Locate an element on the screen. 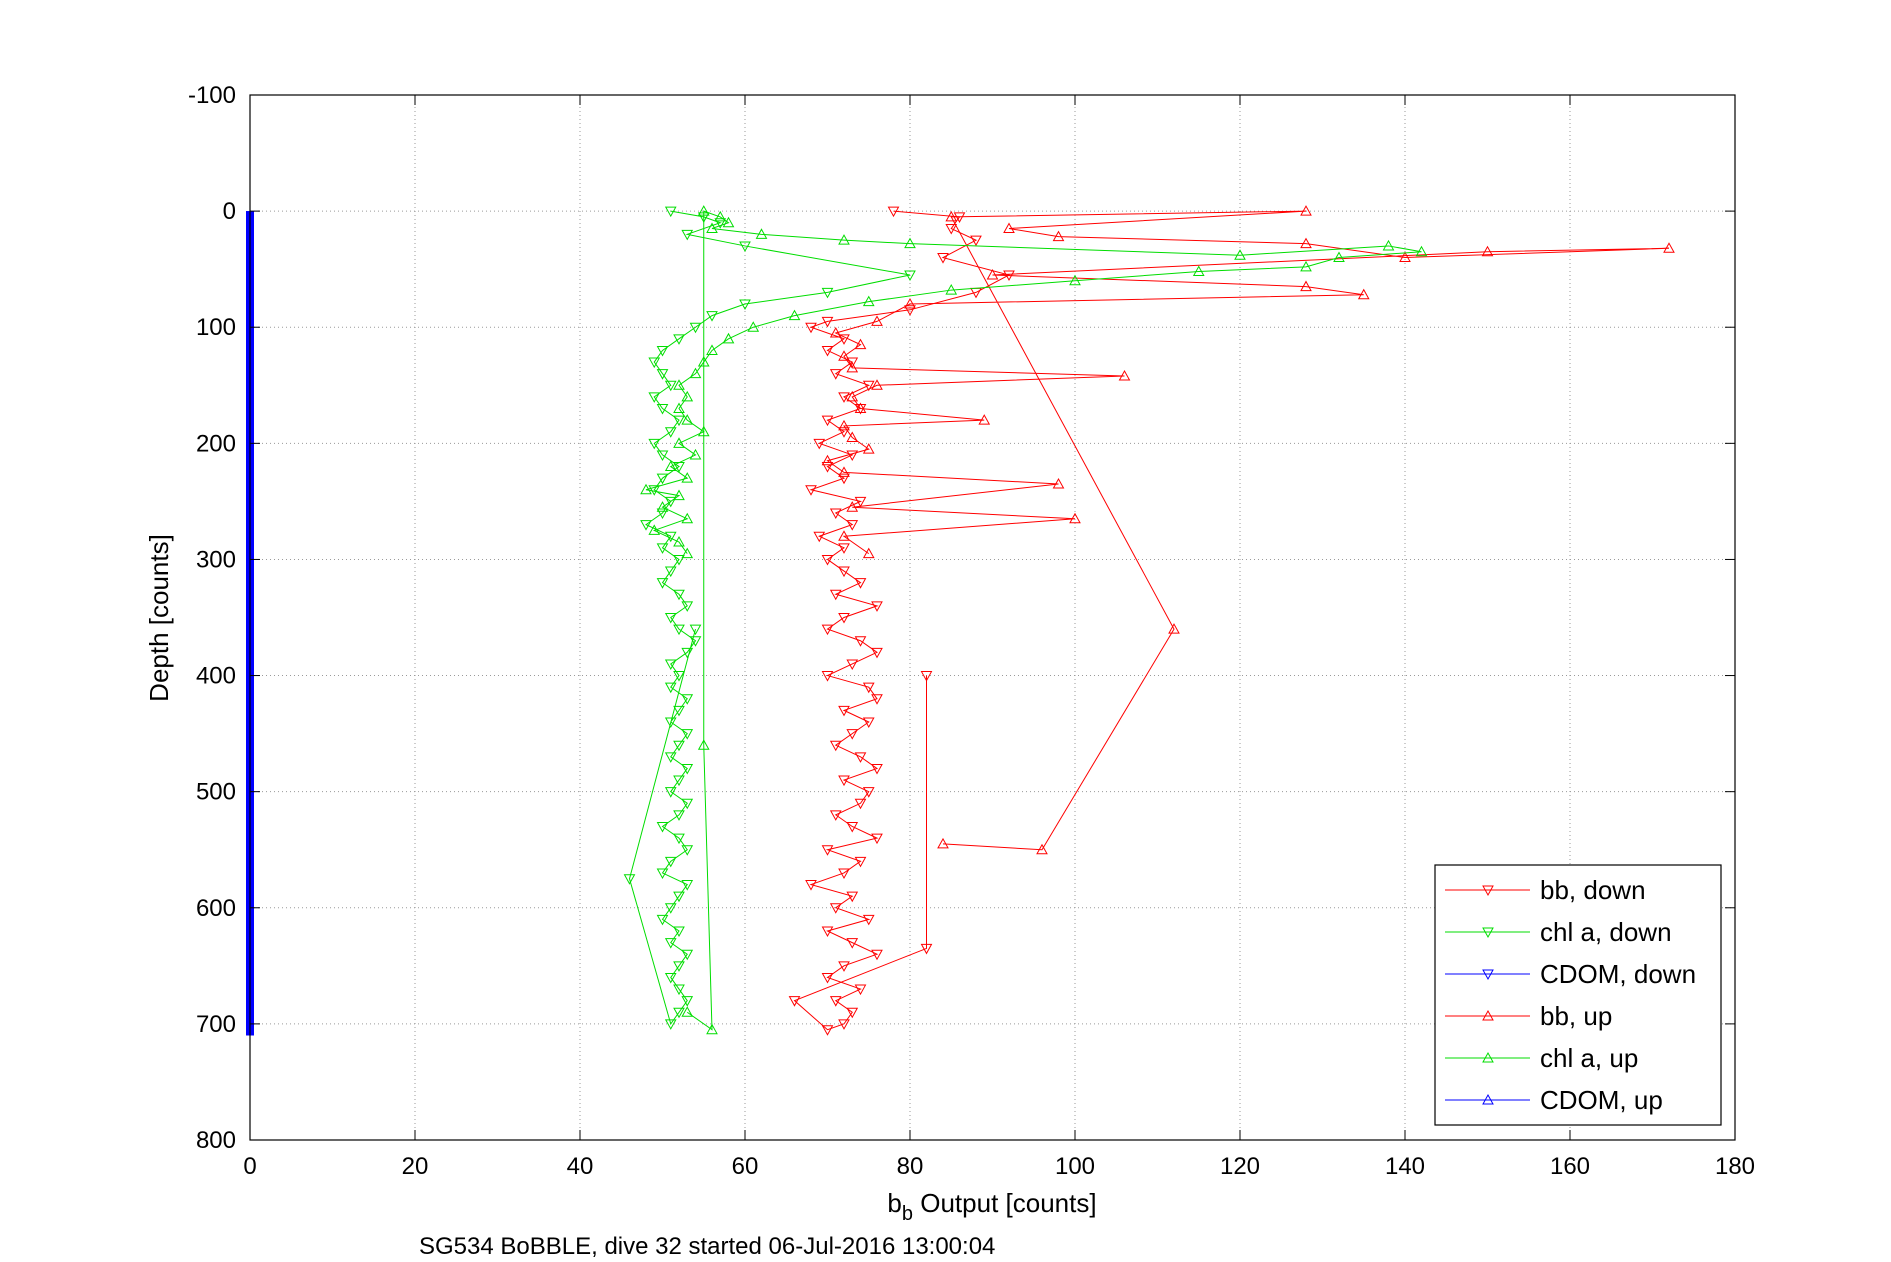 The height and width of the screenshot is (1262, 1891). x-tick-label: 60 is located at coordinates (745, 1166).